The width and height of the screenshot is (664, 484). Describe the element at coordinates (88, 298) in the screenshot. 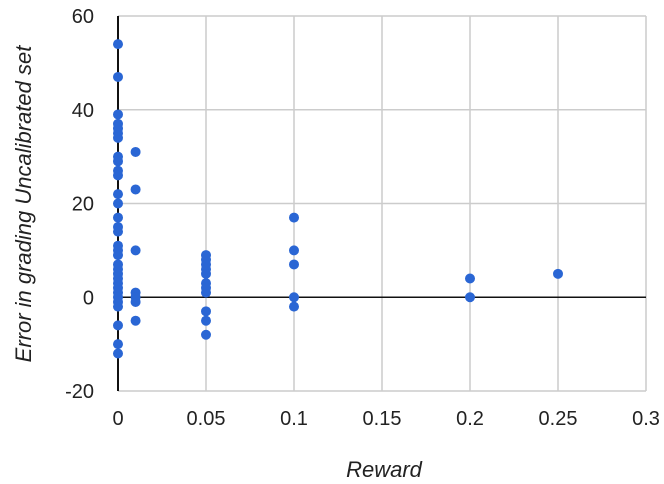

I see `y-tick-label: 0` at that location.